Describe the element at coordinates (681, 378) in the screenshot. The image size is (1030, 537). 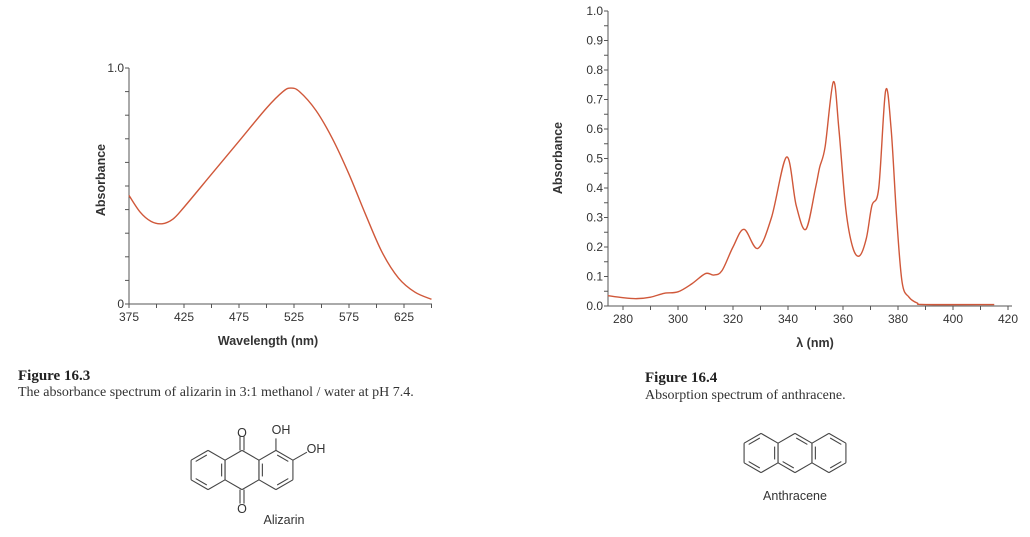
I see `figure-label: Figure 16.4` at that location.